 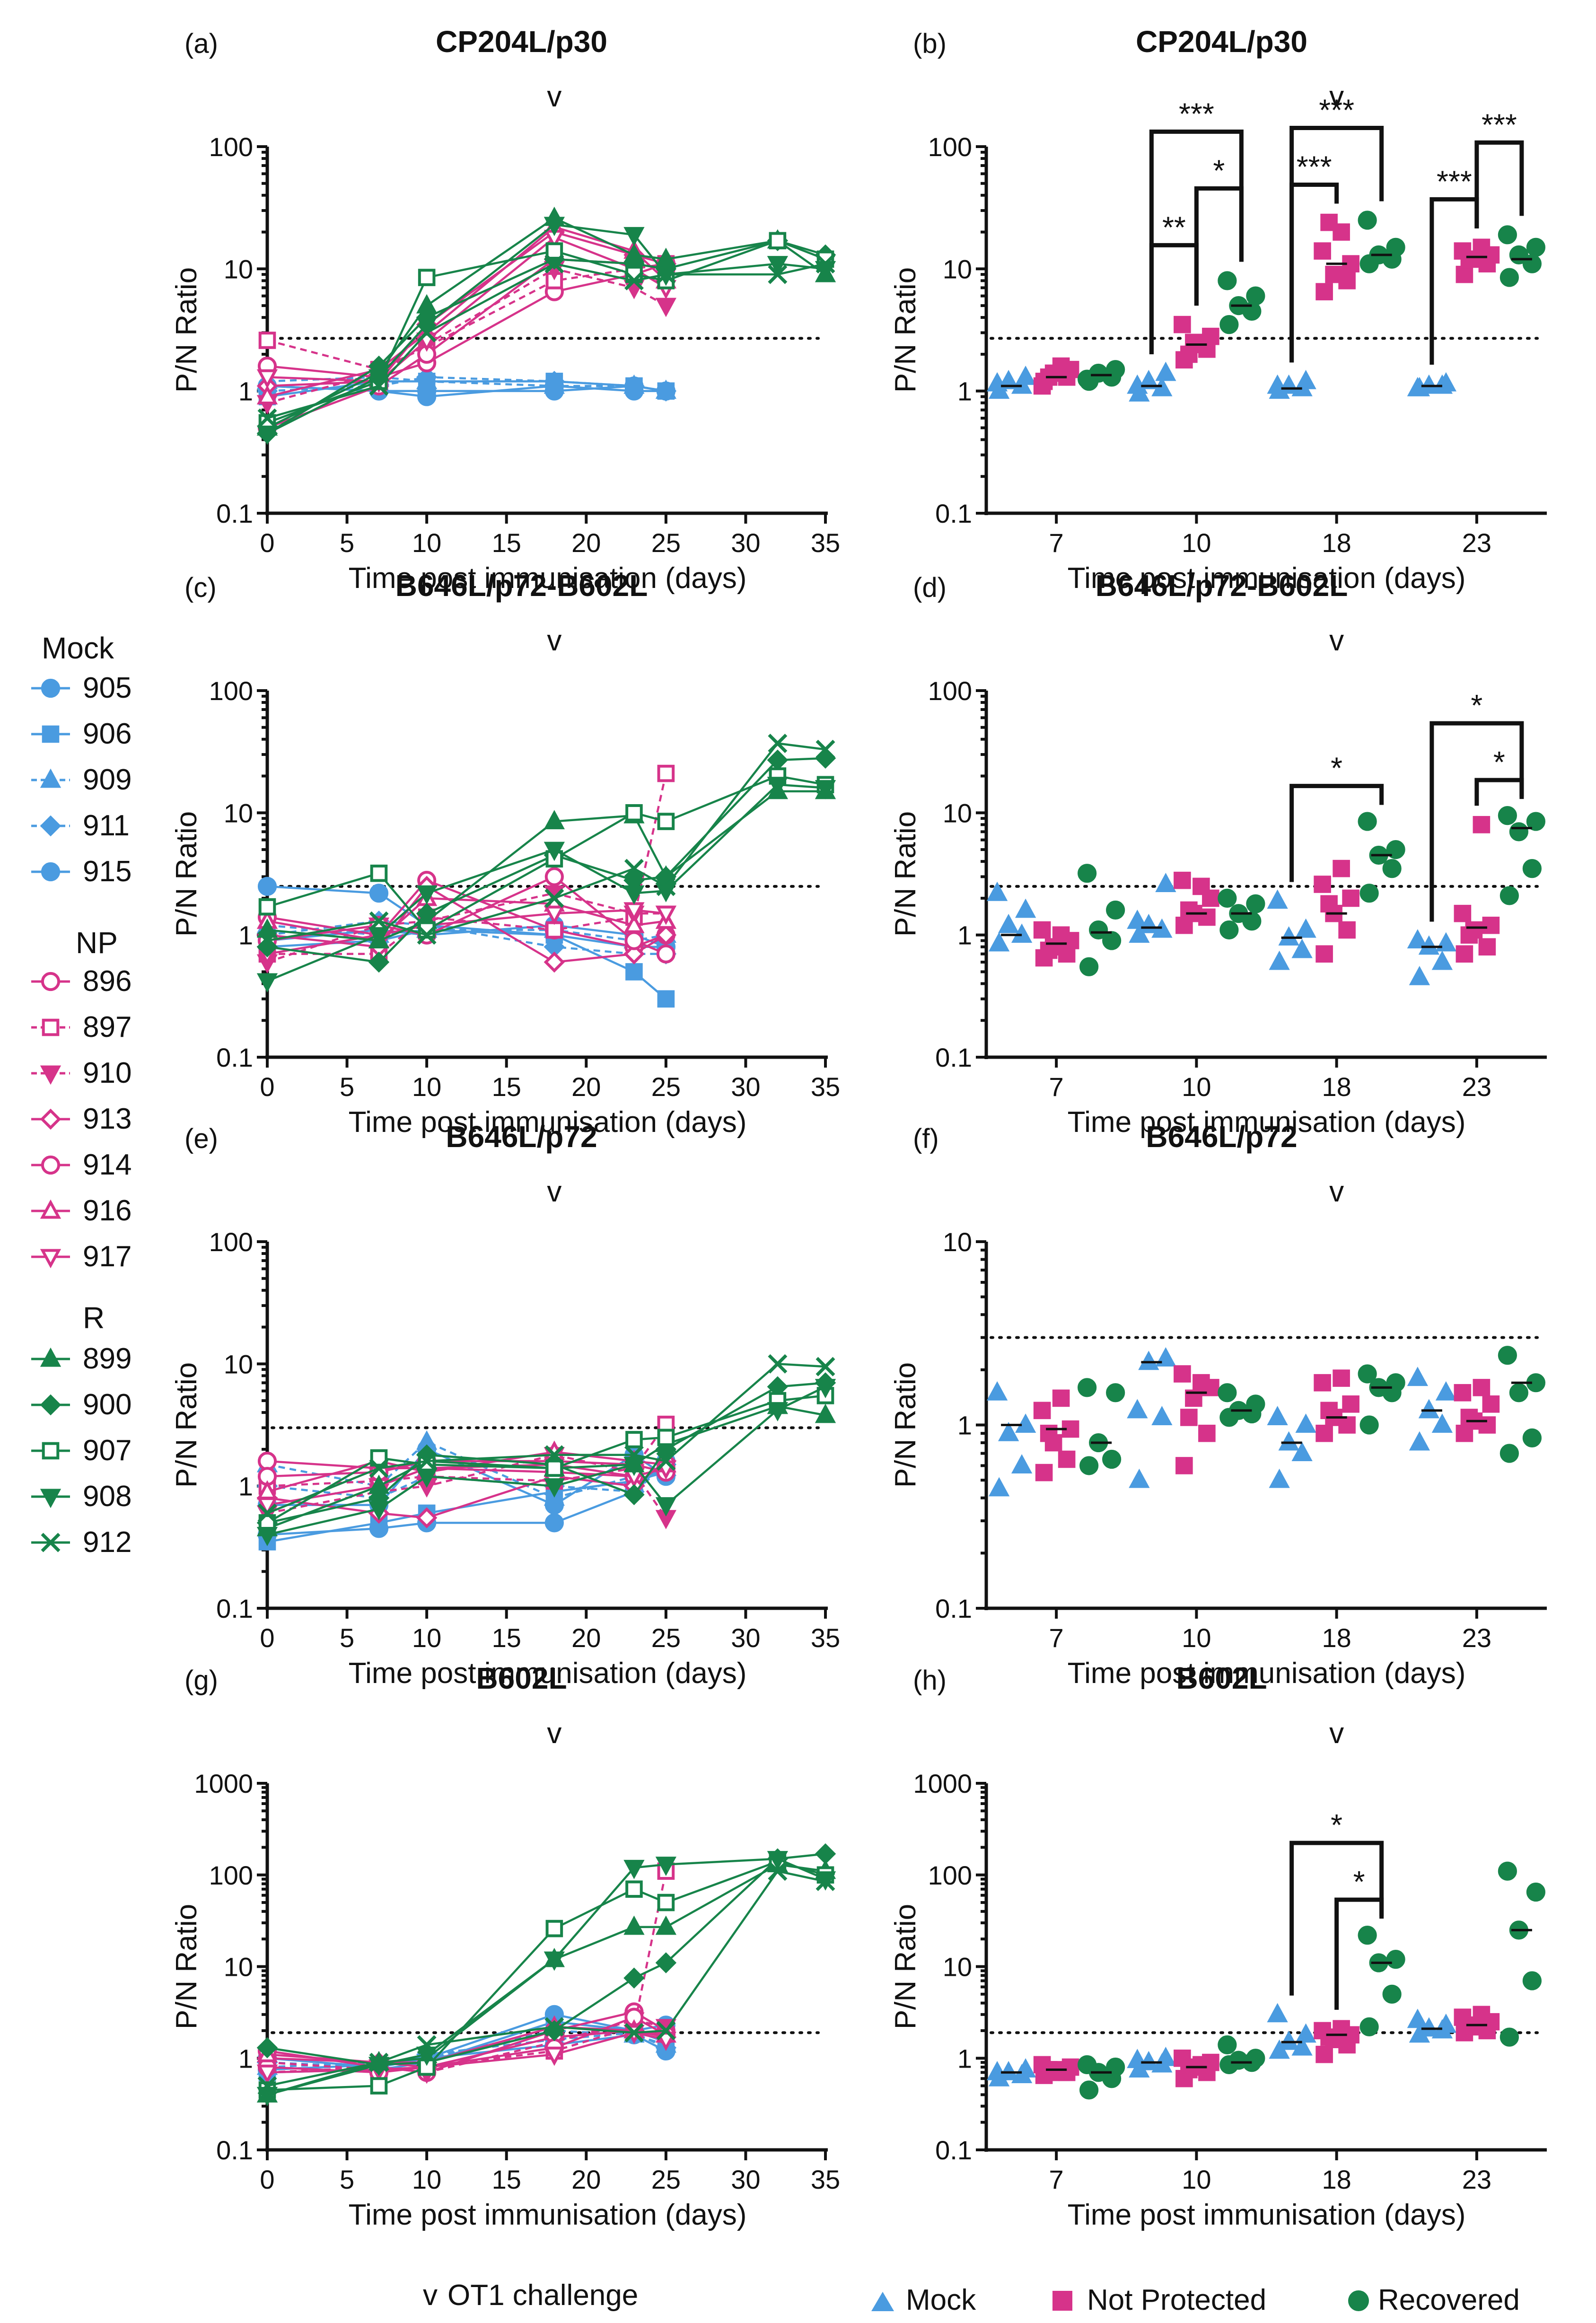 What do you see at coordinates (81, 1497) in the screenshot?
I see `legend-item-908: 908` at bounding box center [81, 1497].